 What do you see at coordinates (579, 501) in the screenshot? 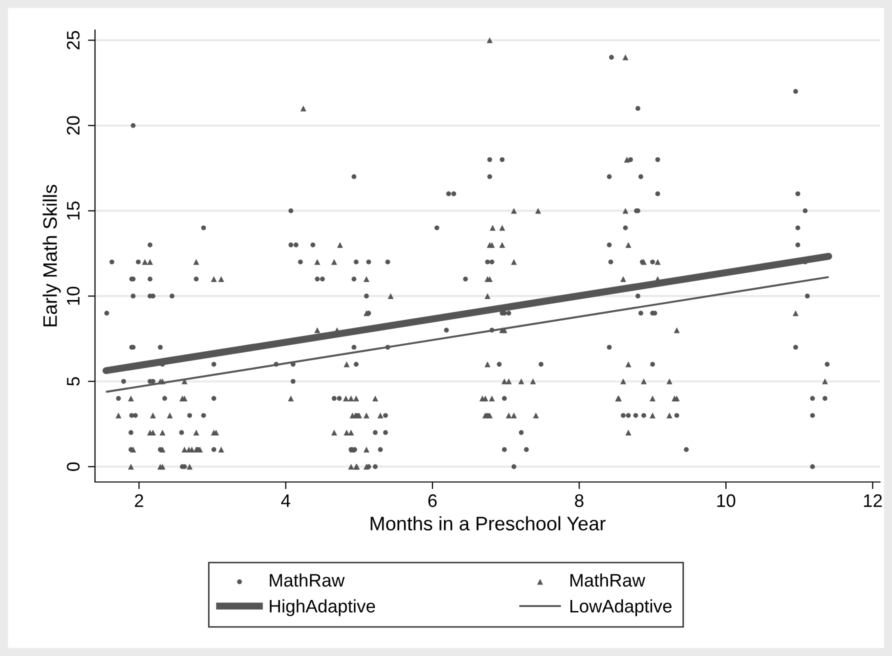
I see `x-tick-label: 8` at bounding box center [579, 501].